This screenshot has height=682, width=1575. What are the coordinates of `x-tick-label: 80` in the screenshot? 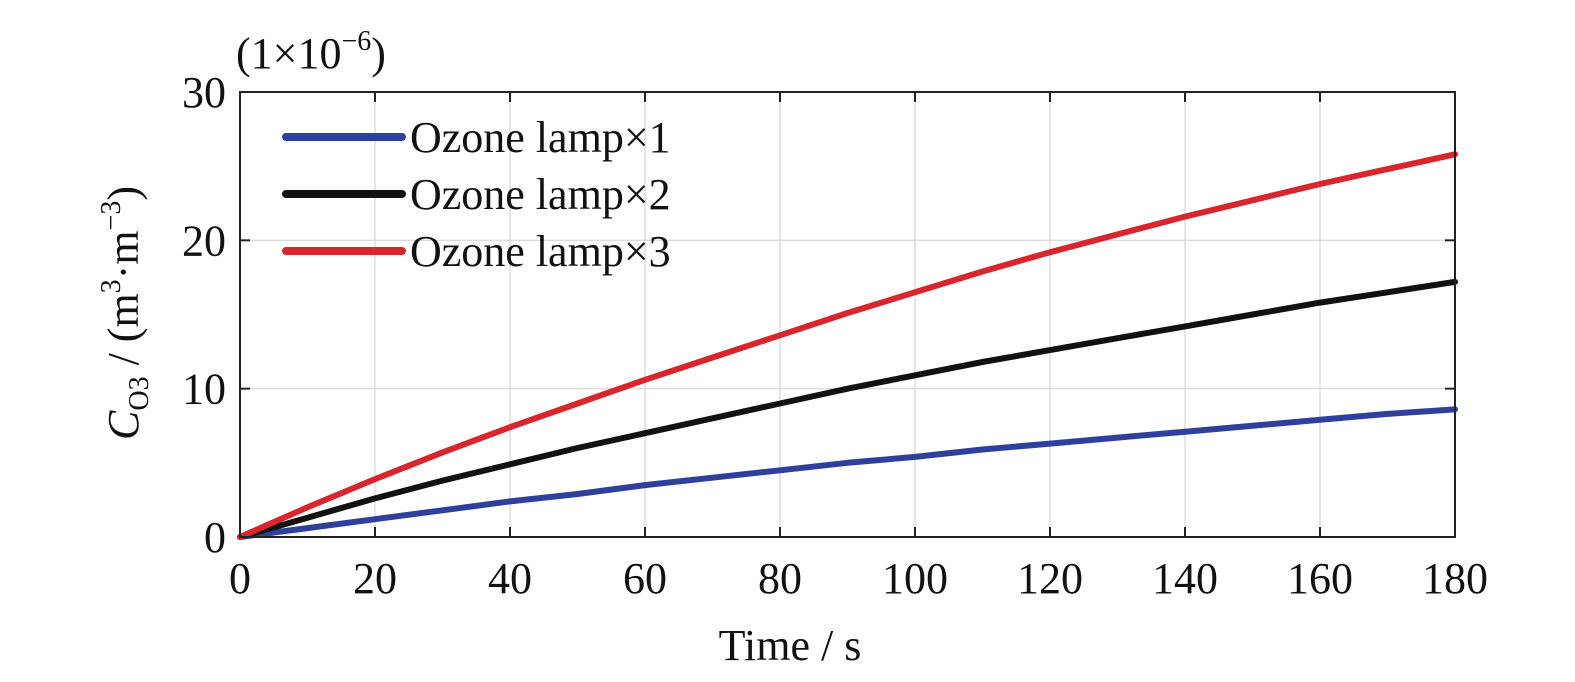 It's located at (780, 578).